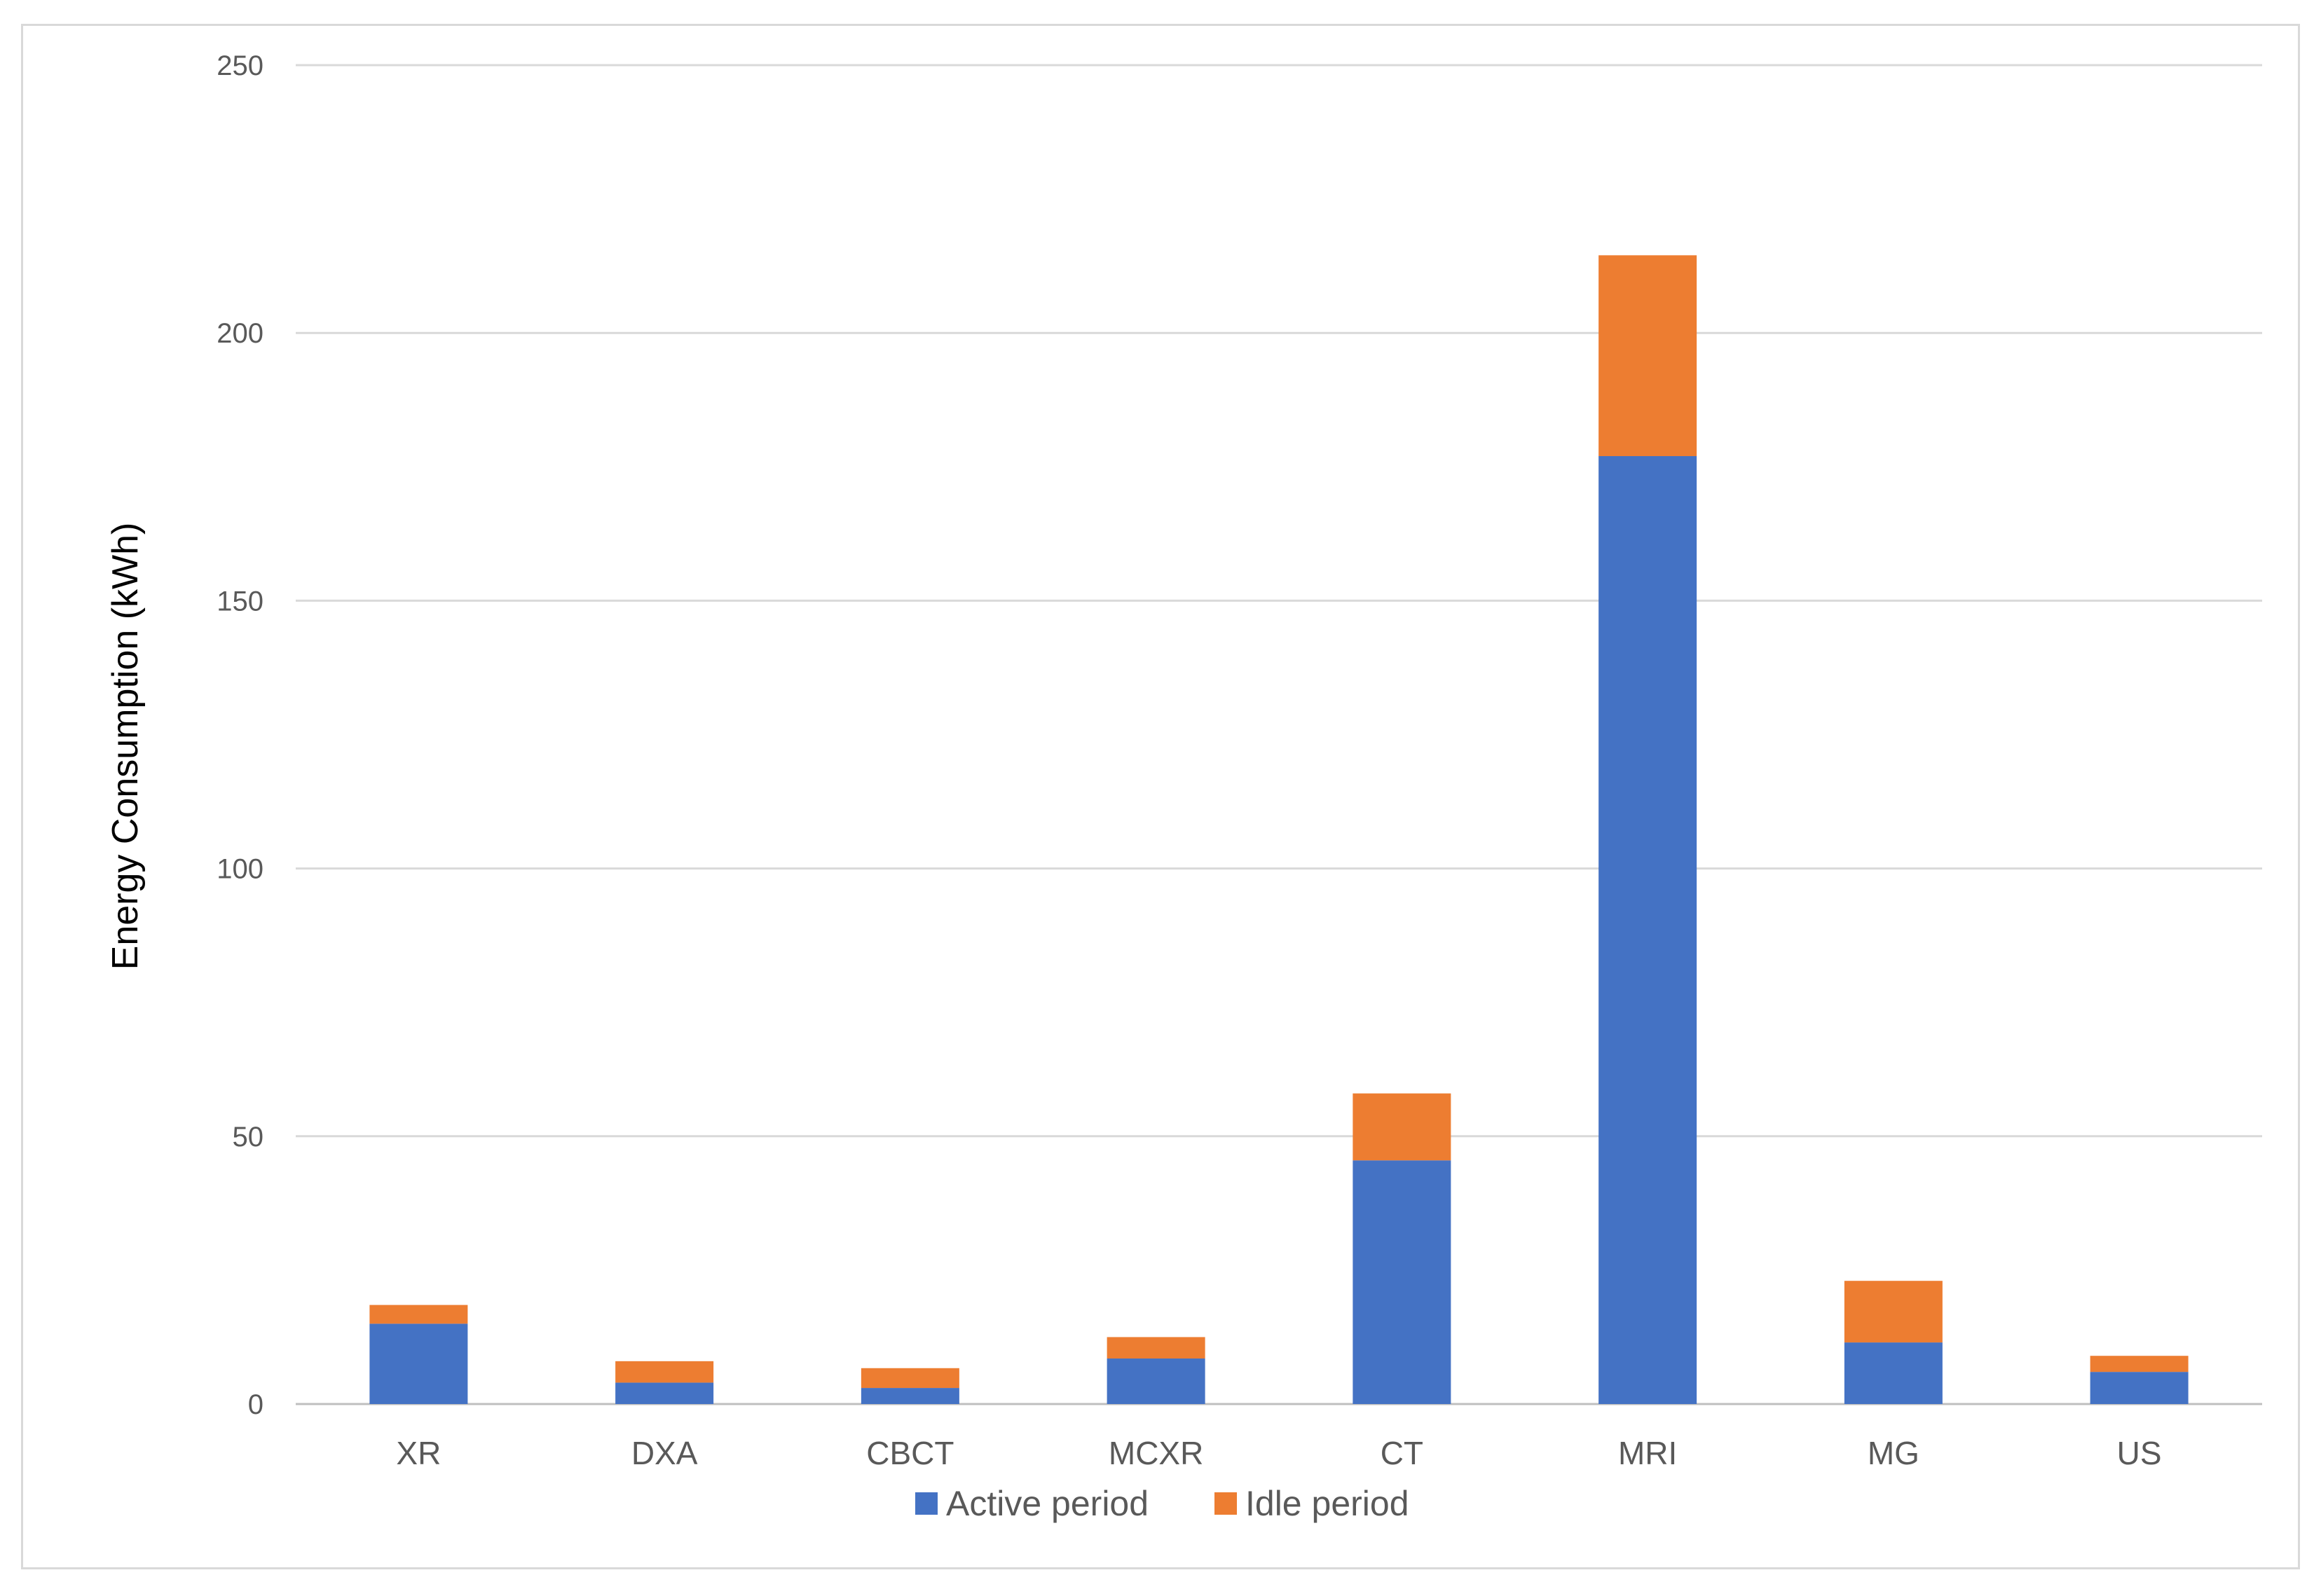 This screenshot has height=1596, width=2321. I want to click on x-tick-label: MG, so click(1893, 1453).